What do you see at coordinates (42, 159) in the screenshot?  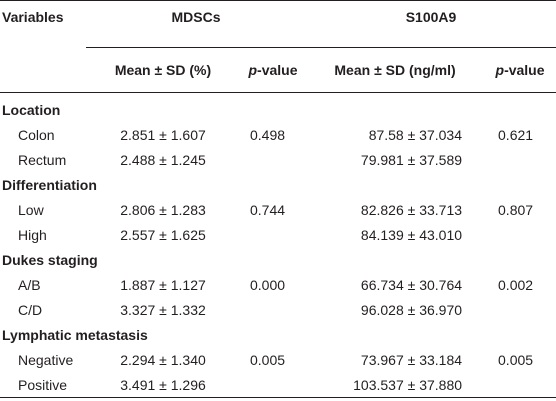 I see `category-cell: Rectum` at bounding box center [42, 159].